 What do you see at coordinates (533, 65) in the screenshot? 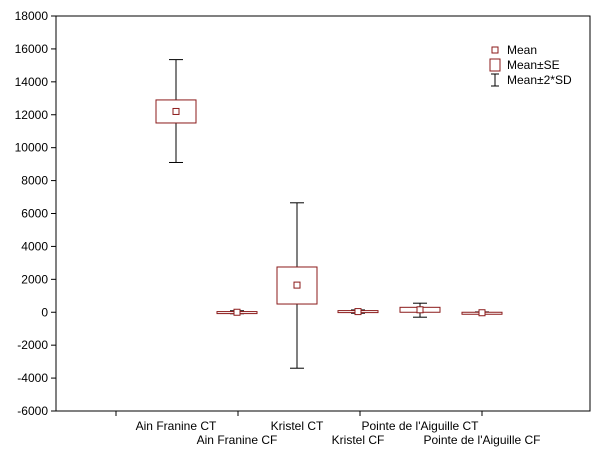
I see `legend-label-se: Mean±SE` at bounding box center [533, 65].